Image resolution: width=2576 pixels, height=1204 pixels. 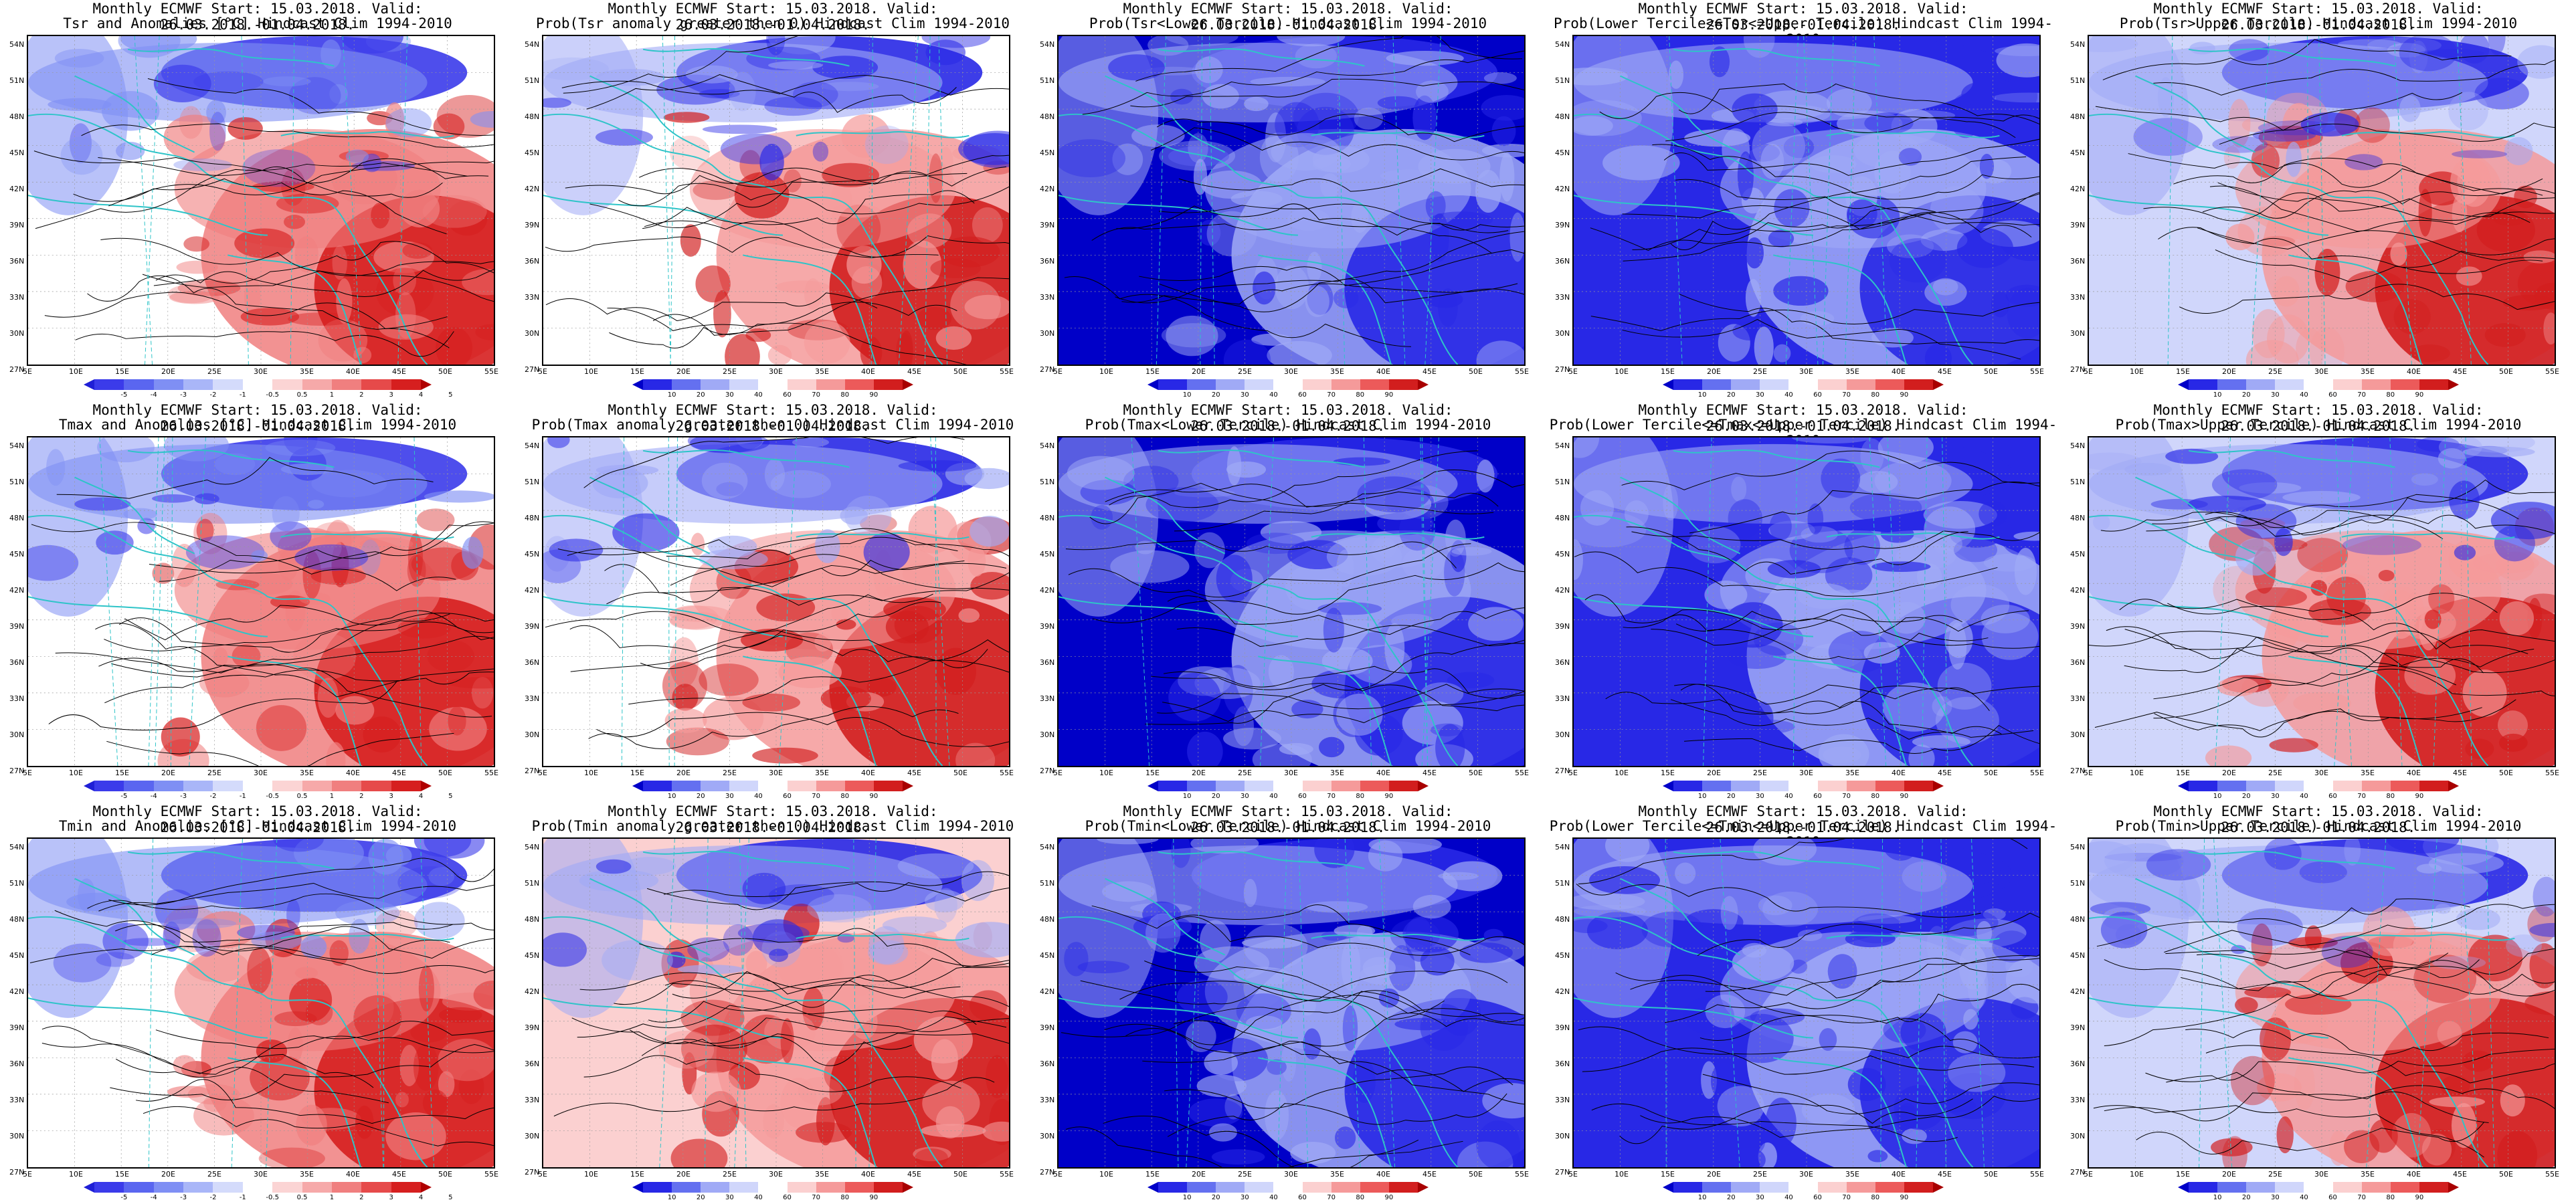 I want to click on lat-tick-label: 39N, so click(x=532, y=225).